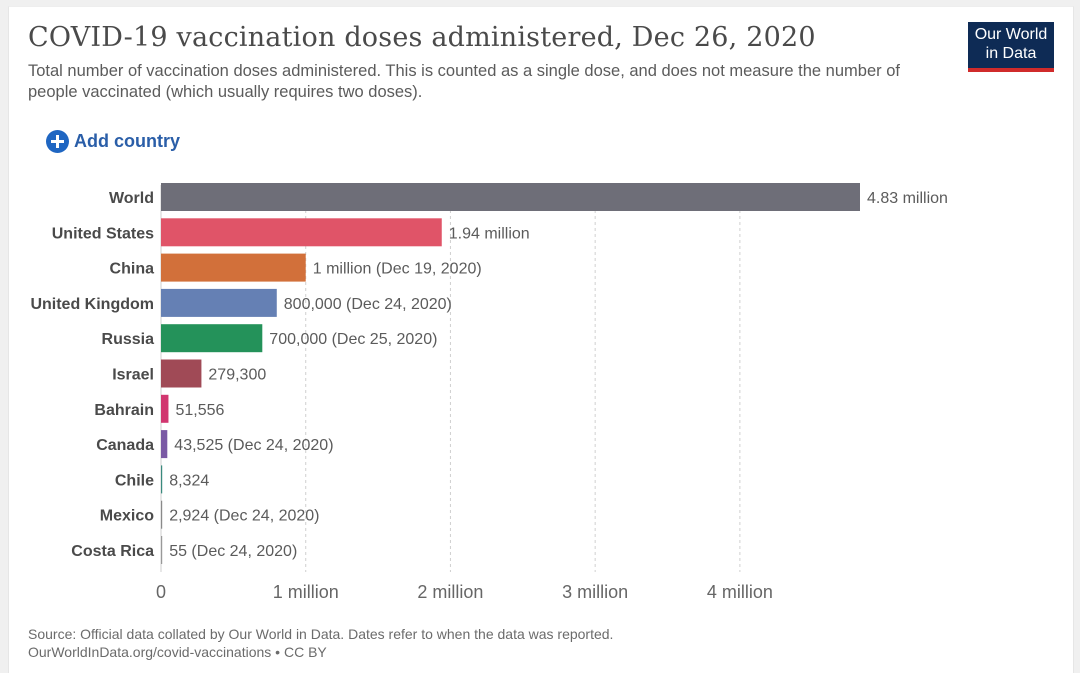 The width and height of the screenshot is (1080, 673). I want to click on value-label: 55 (Dec 24, 2020), so click(233, 551).